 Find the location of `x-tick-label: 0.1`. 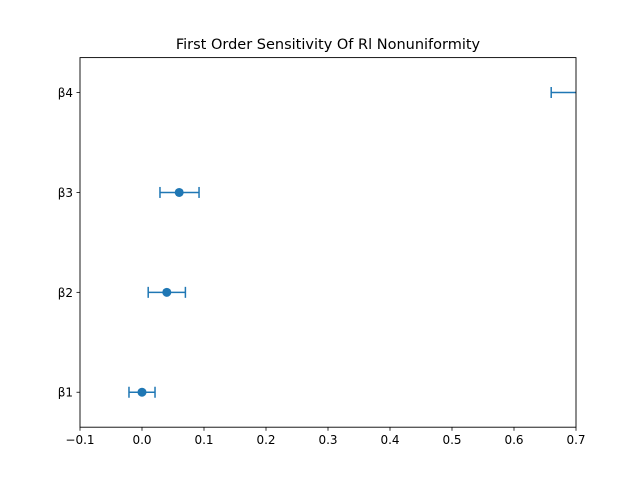

x-tick-label: 0.1 is located at coordinates (203, 440).